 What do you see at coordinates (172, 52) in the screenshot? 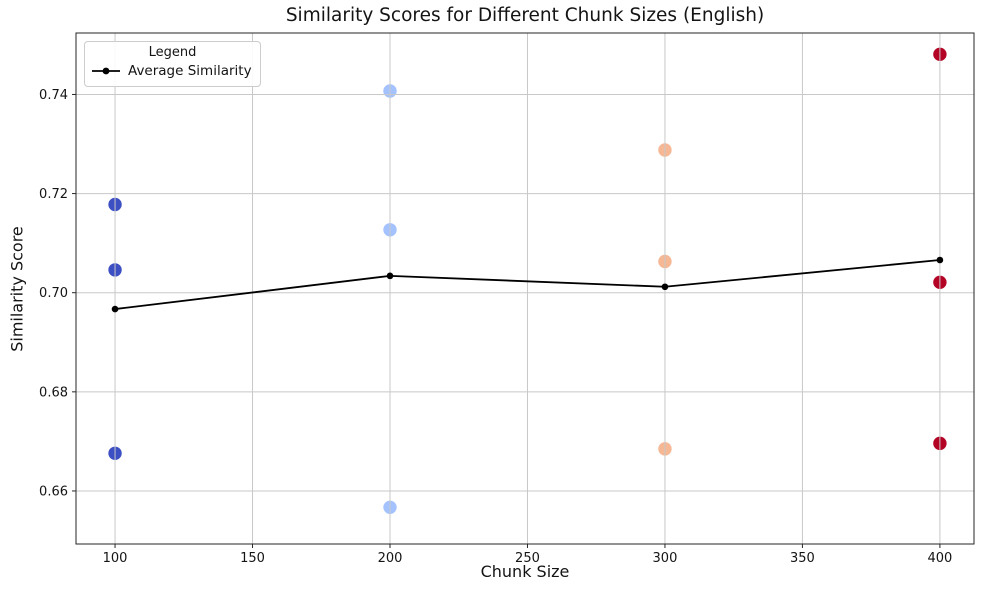
I see `legend-title: Legend` at bounding box center [172, 52].